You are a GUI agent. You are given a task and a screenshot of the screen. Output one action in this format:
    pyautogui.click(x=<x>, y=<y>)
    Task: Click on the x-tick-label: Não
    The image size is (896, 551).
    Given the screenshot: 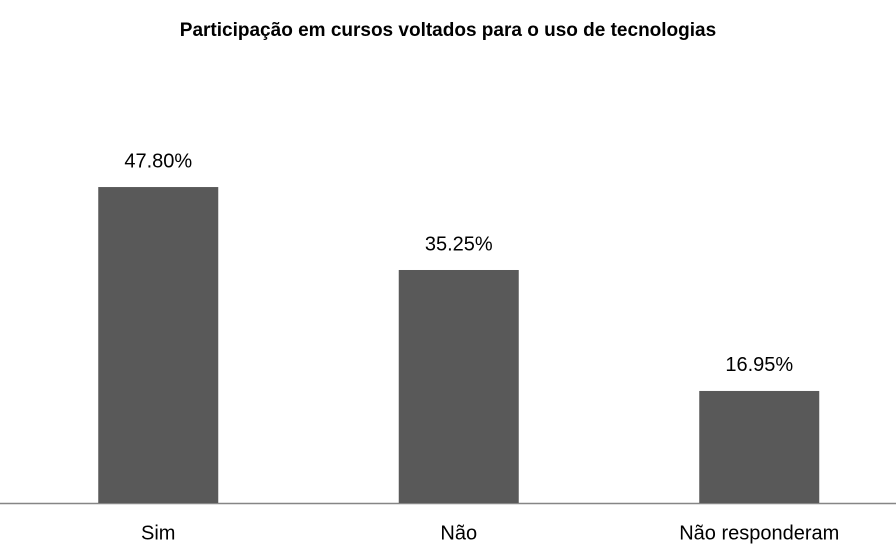 What is the action you would take?
    pyautogui.click(x=458, y=533)
    